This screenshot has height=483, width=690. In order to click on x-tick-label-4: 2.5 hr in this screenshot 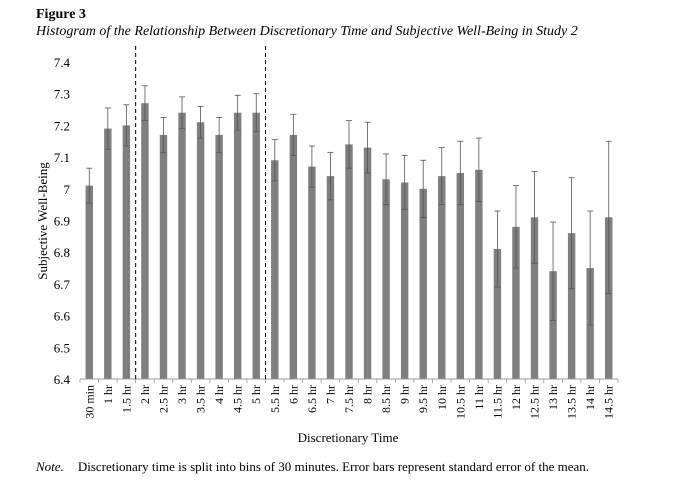, I will do `click(163, 399)`.